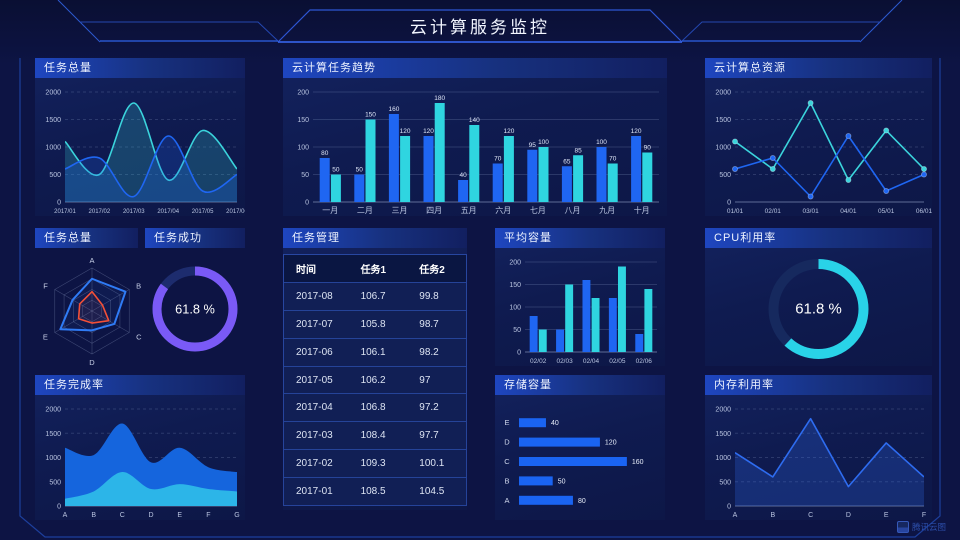 The image size is (960, 540). I want to click on svg-text: 七月, so click(538, 210).